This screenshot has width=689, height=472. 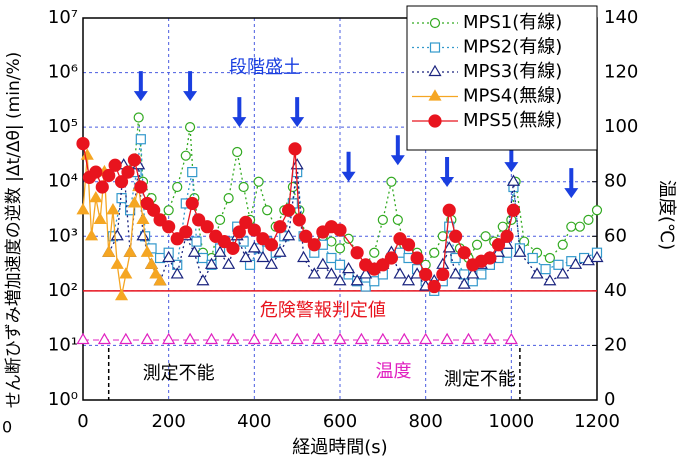 I want to click on temperature-label: 温度, so click(x=394, y=371).